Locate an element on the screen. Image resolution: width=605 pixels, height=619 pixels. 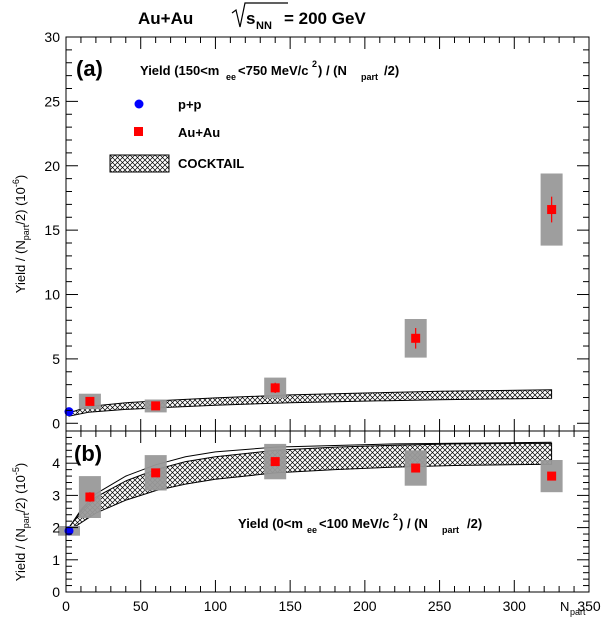
xlabel-main: N is located at coordinates (564, 606).